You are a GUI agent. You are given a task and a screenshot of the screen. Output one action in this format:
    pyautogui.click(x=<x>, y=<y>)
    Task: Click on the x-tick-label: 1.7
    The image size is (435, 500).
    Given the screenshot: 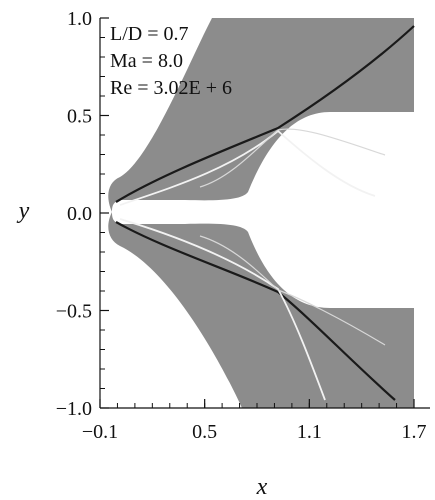 What is the action you would take?
    pyautogui.click(x=414, y=432)
    